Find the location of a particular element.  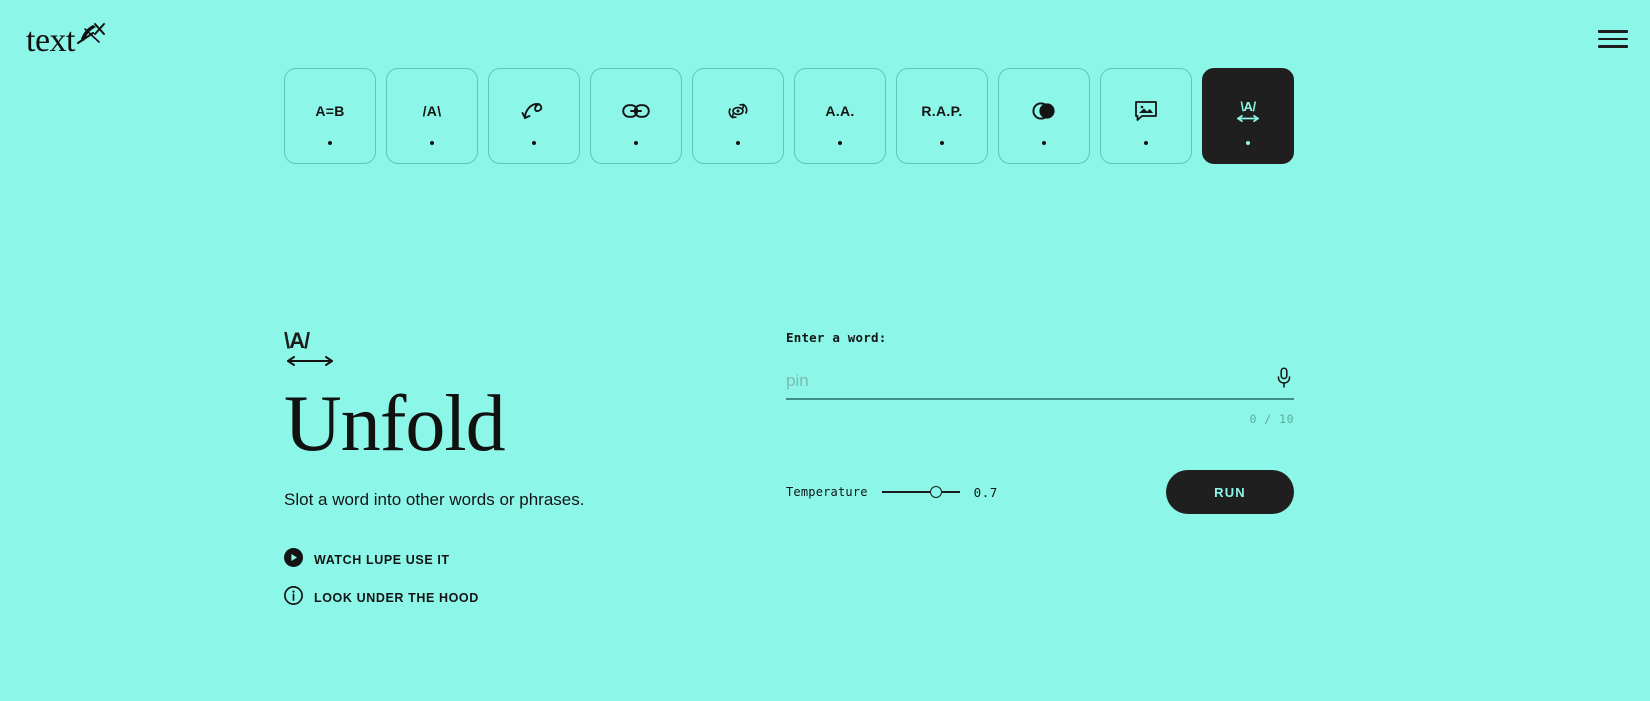

tool-tile-chain is located at coordinates (636, 116).